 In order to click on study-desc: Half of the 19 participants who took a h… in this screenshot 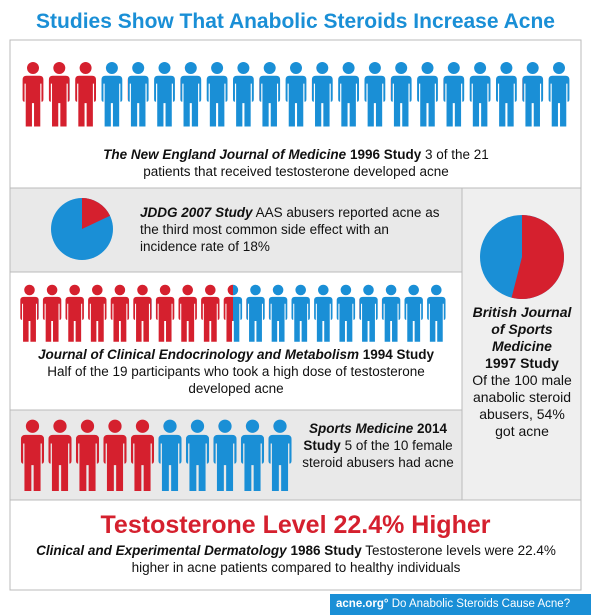, I will do `click(236, 380)`.